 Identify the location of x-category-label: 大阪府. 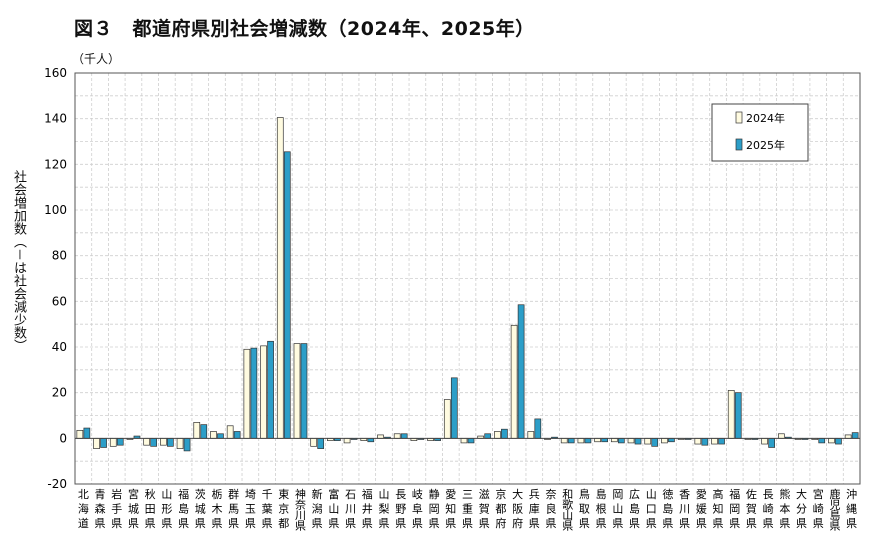
(517, 508).